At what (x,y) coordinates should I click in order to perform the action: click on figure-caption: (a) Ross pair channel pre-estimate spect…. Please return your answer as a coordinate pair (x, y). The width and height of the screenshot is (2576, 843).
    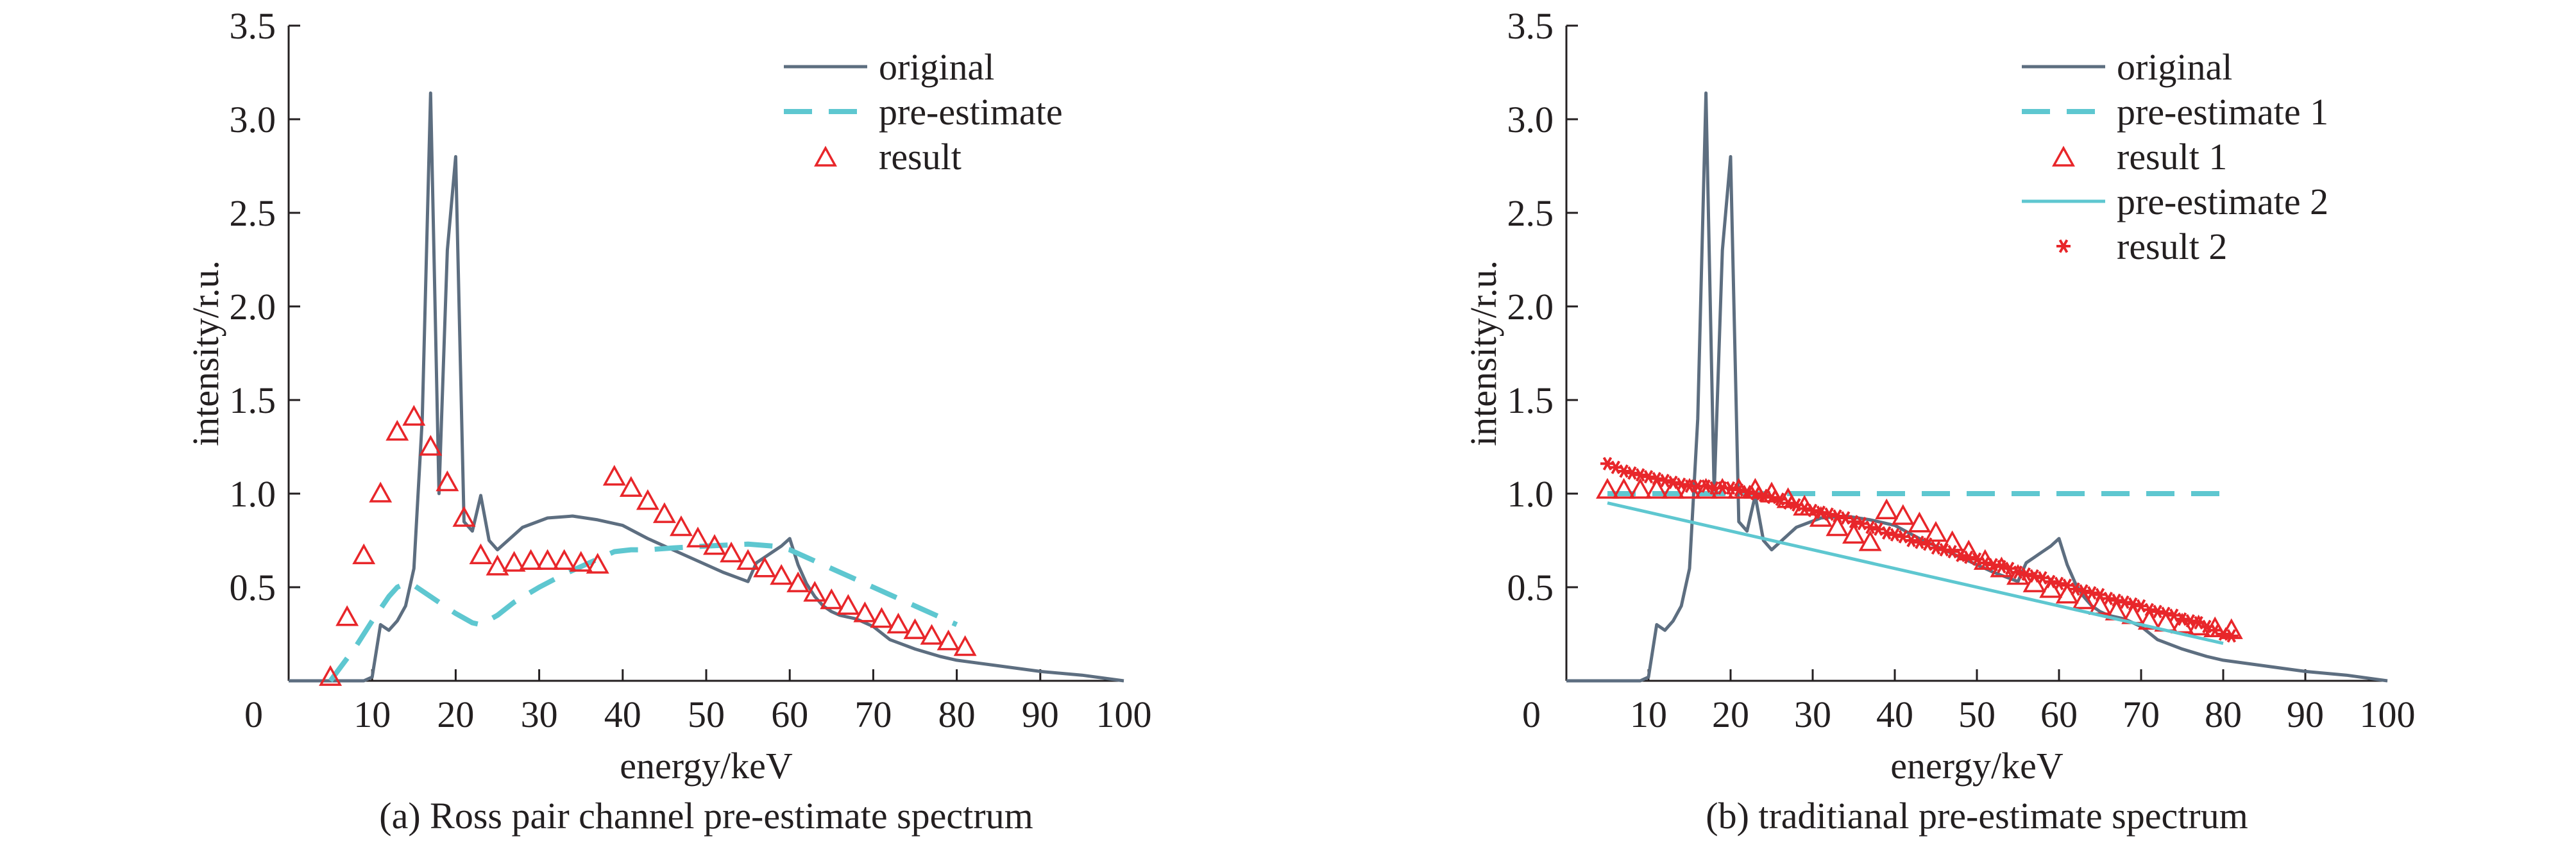
    Looking at the image, I should click on (706, 816).